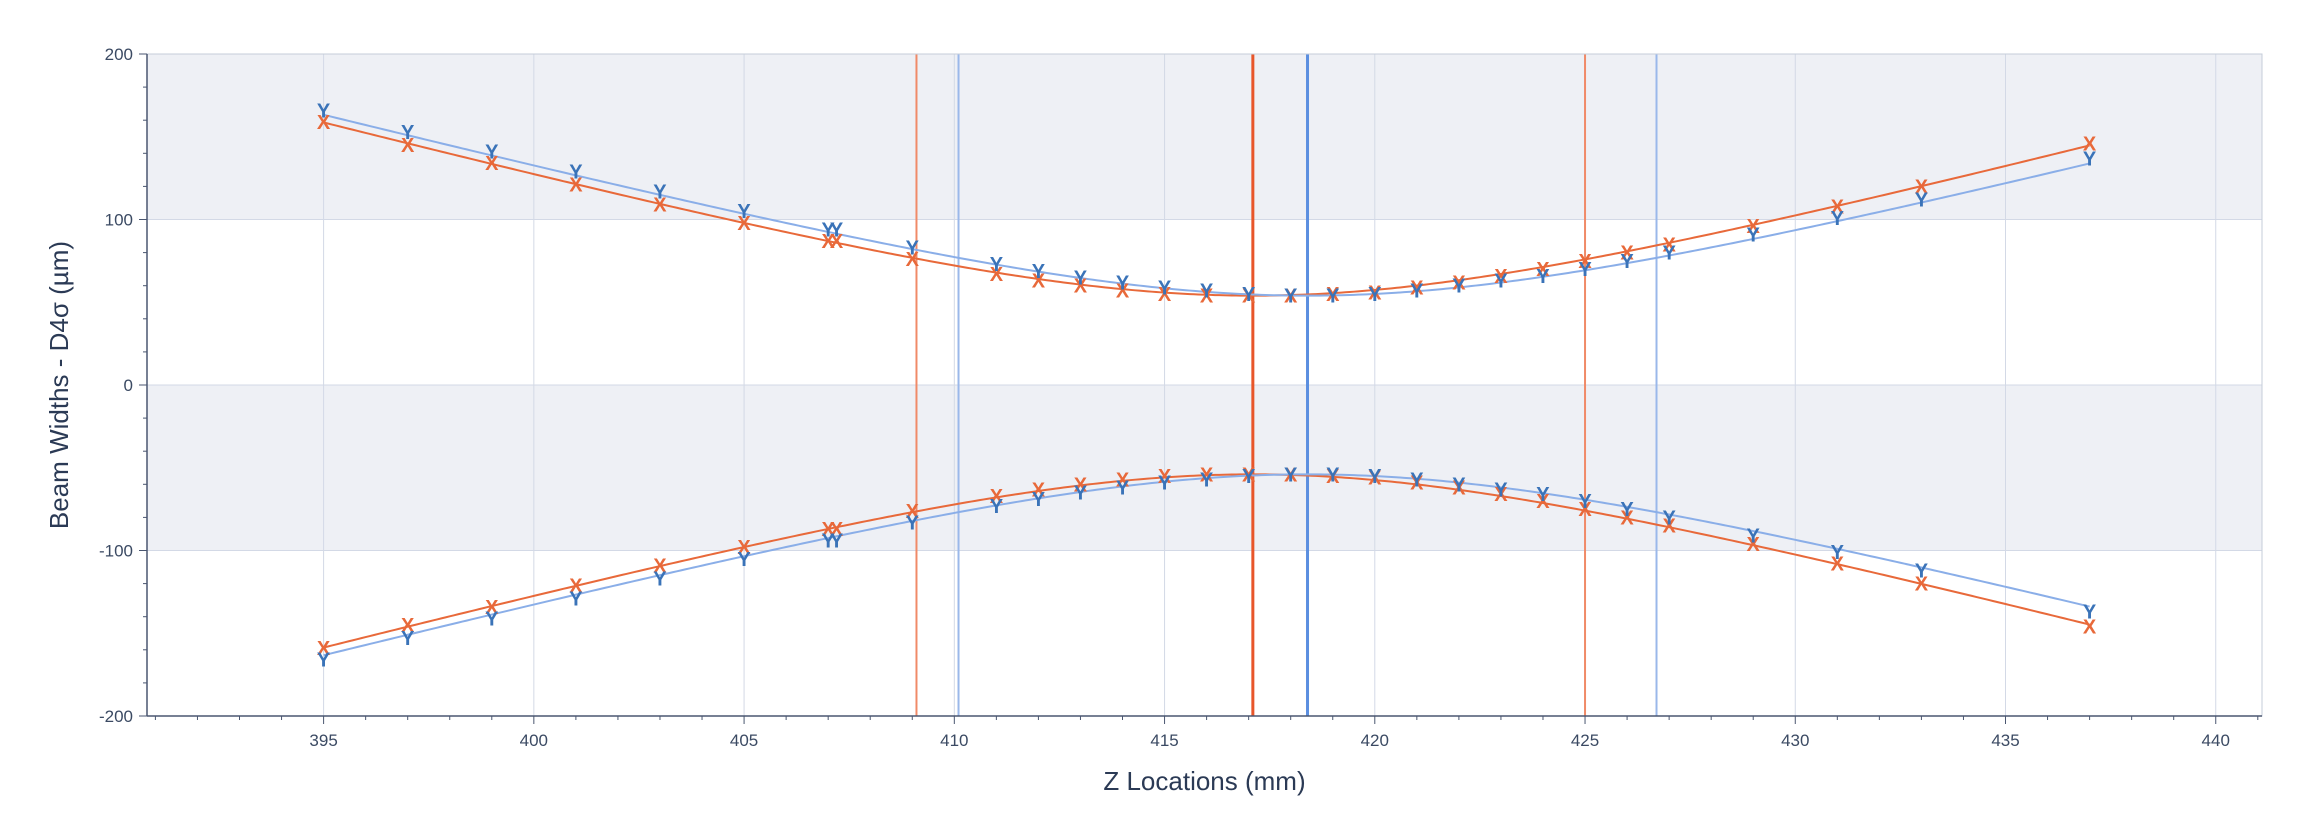  I want to click on x-tick-label: 415, so click(1164, 740).